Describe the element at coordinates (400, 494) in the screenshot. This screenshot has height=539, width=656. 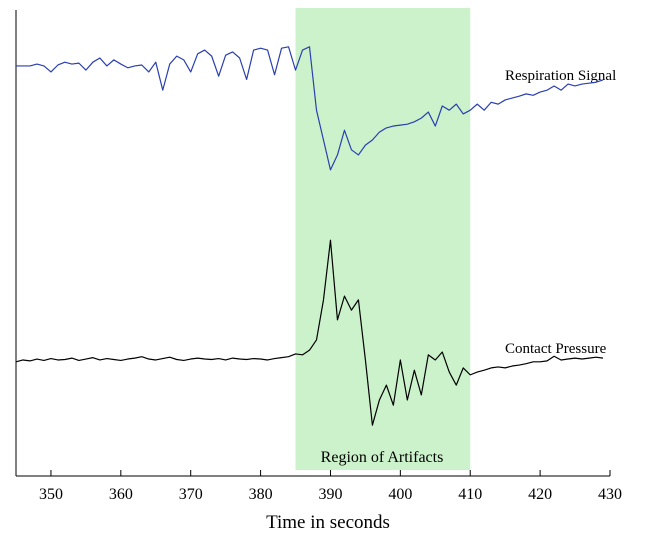
I see `x-tick-label: 400` at that location.